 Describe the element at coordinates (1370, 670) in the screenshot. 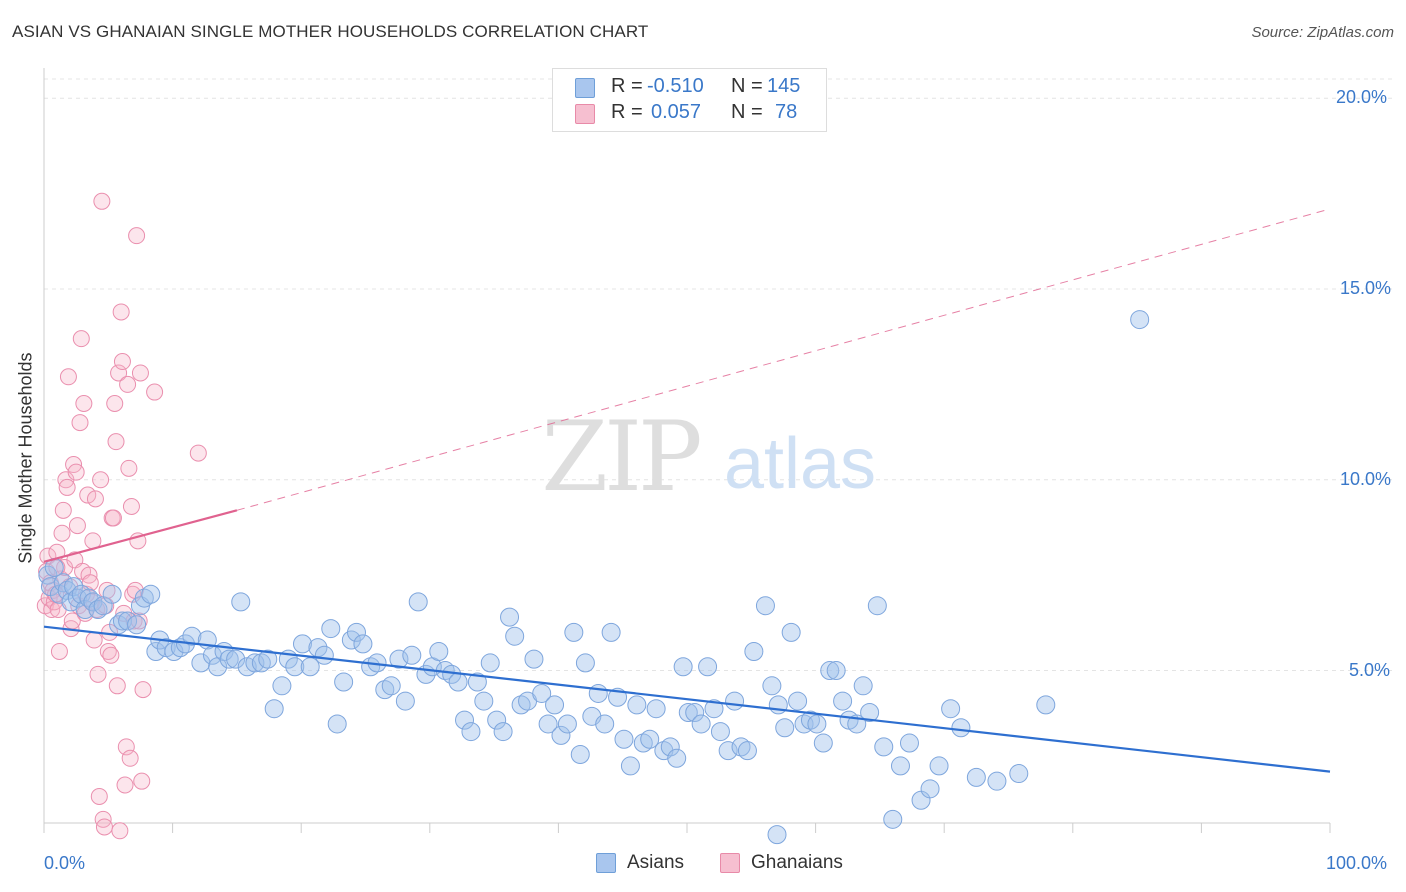

I see `y-tick-label-5: 5.0%` at that location.